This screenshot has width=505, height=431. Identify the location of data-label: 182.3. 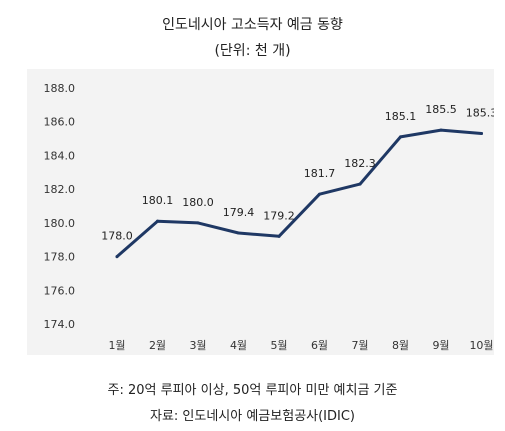
(360, 163).